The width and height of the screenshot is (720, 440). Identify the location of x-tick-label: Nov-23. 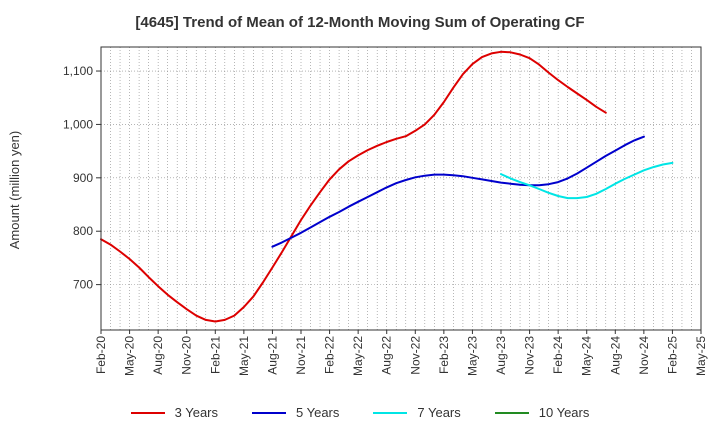
(530, 355).